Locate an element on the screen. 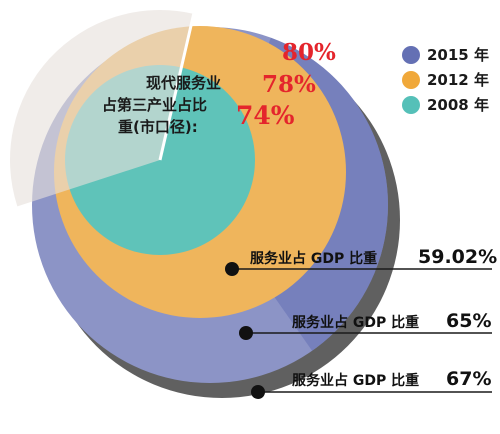 This screenshot has width=500, height=434. callout-value-2008: 59.02% is located at coordinates (457, 257).